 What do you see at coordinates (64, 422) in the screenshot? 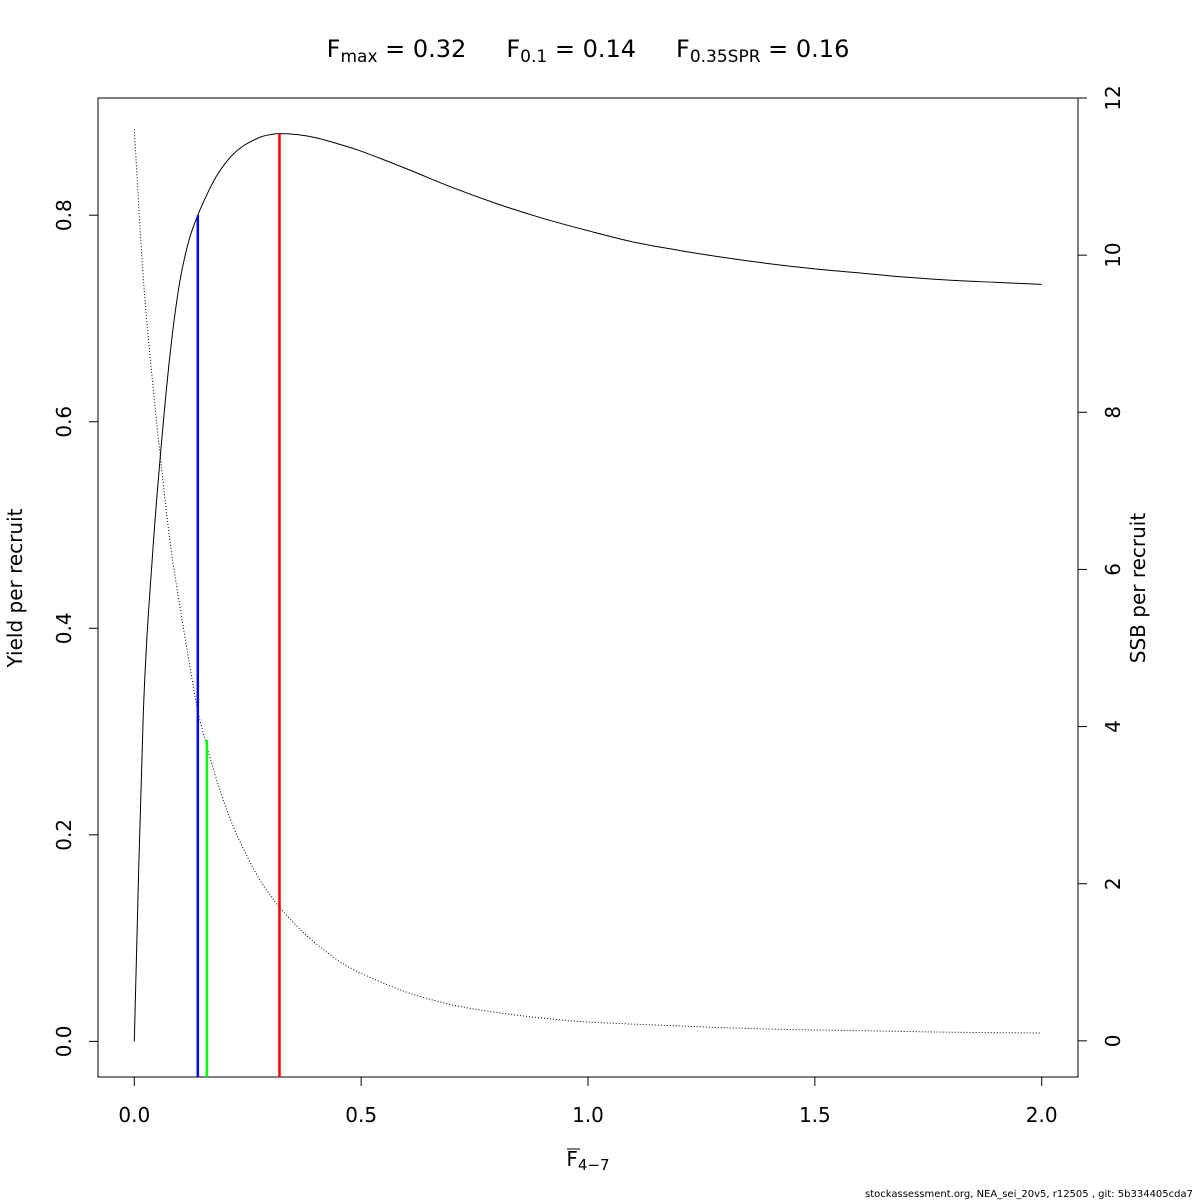
I see `y-left-tick-label-3: 0.6` at bounding box center [64, 422].